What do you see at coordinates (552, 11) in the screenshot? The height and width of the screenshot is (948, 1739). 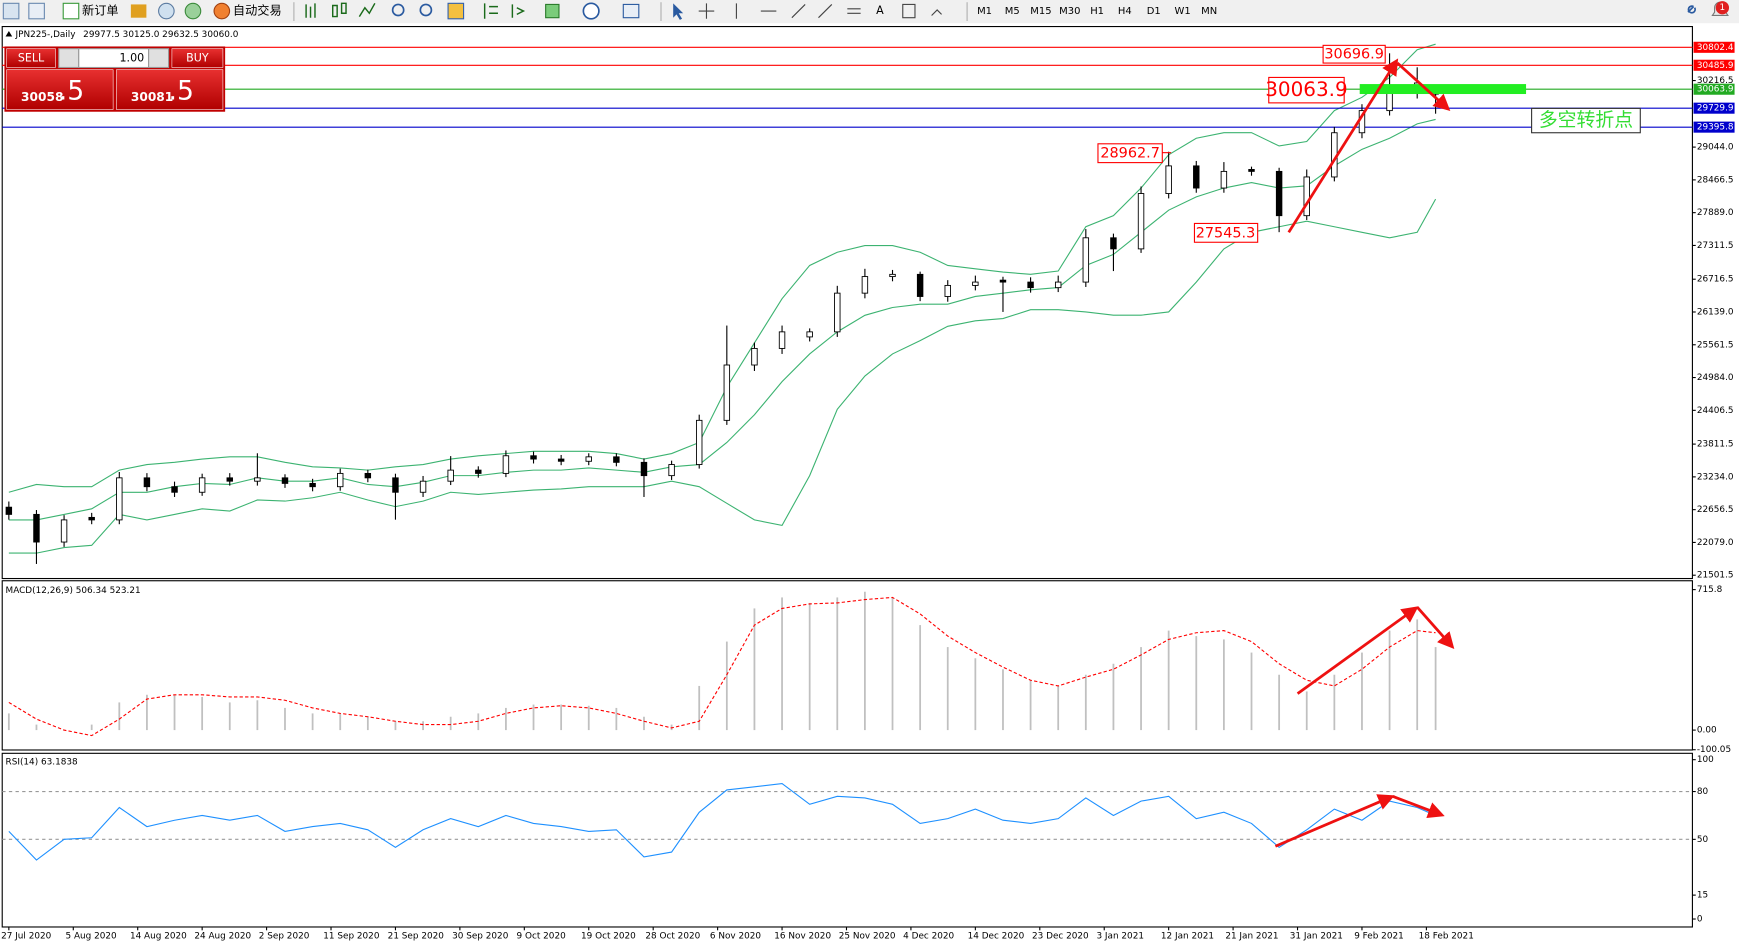 I see `indicators-icon` at bounding box center [552, 11].